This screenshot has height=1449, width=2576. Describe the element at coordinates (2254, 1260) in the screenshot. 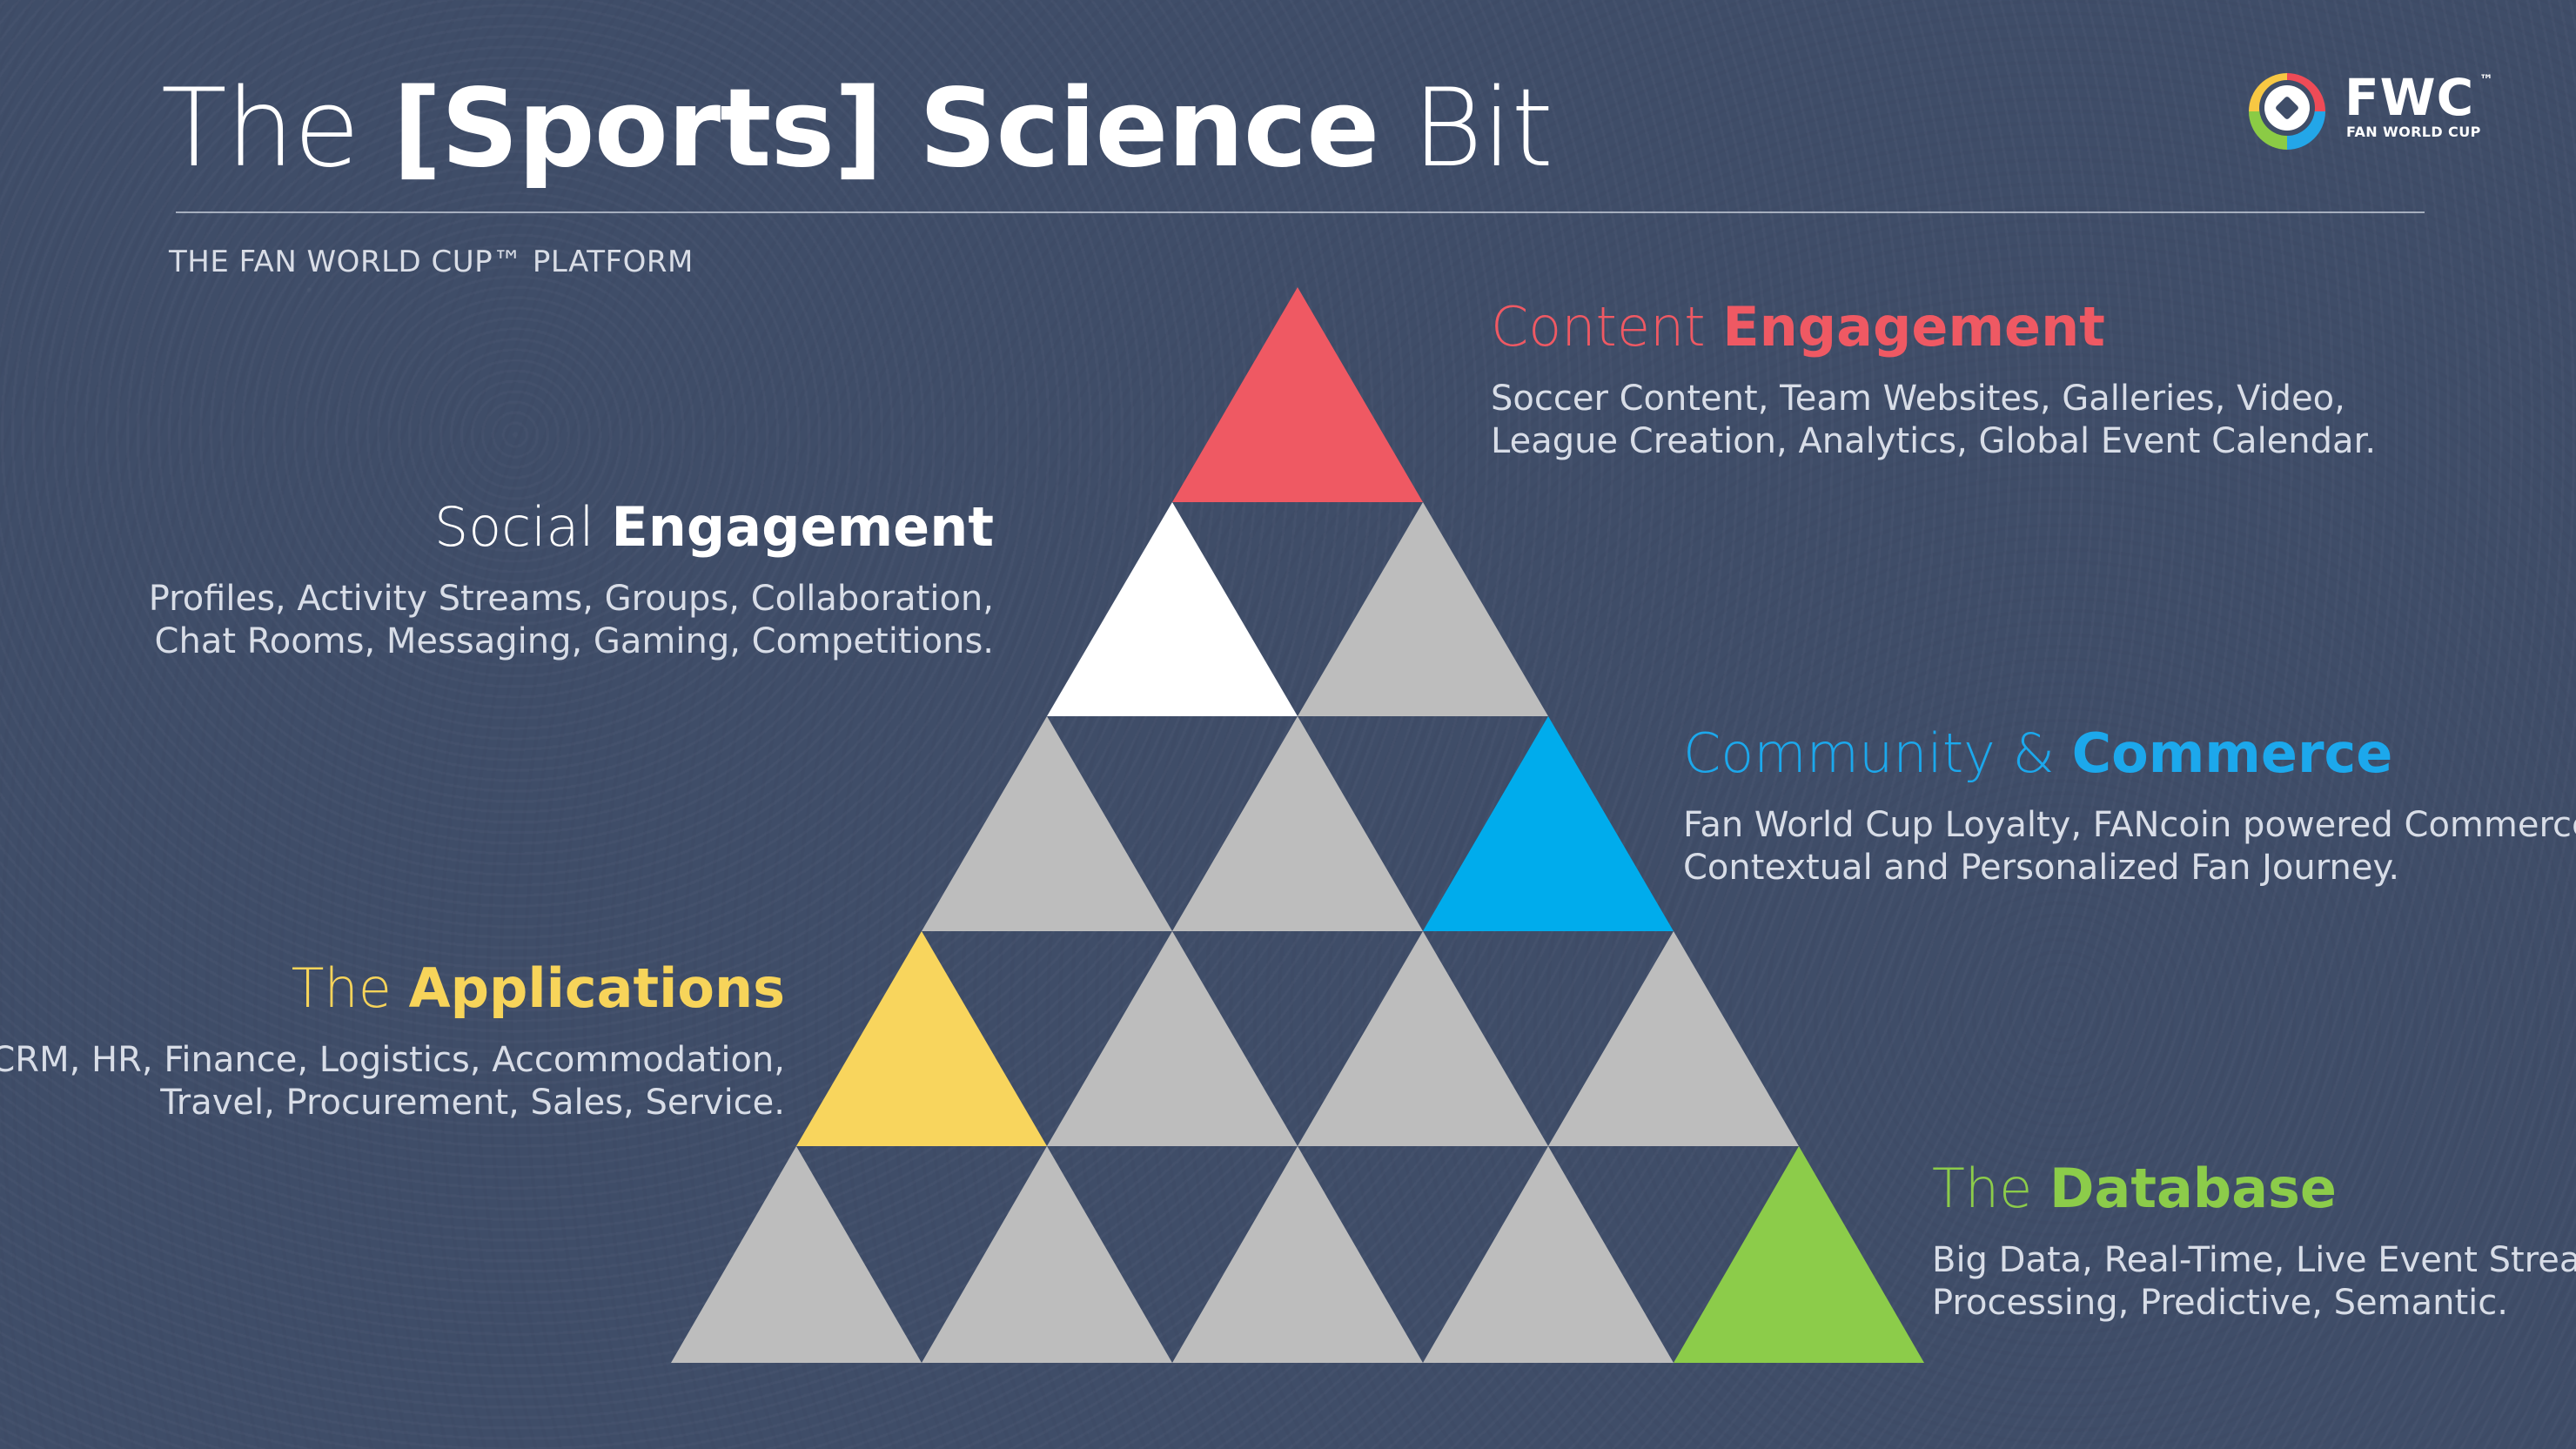

I see `database-description-line: Big Data, Real-Time, Live Event Stream` at that location.